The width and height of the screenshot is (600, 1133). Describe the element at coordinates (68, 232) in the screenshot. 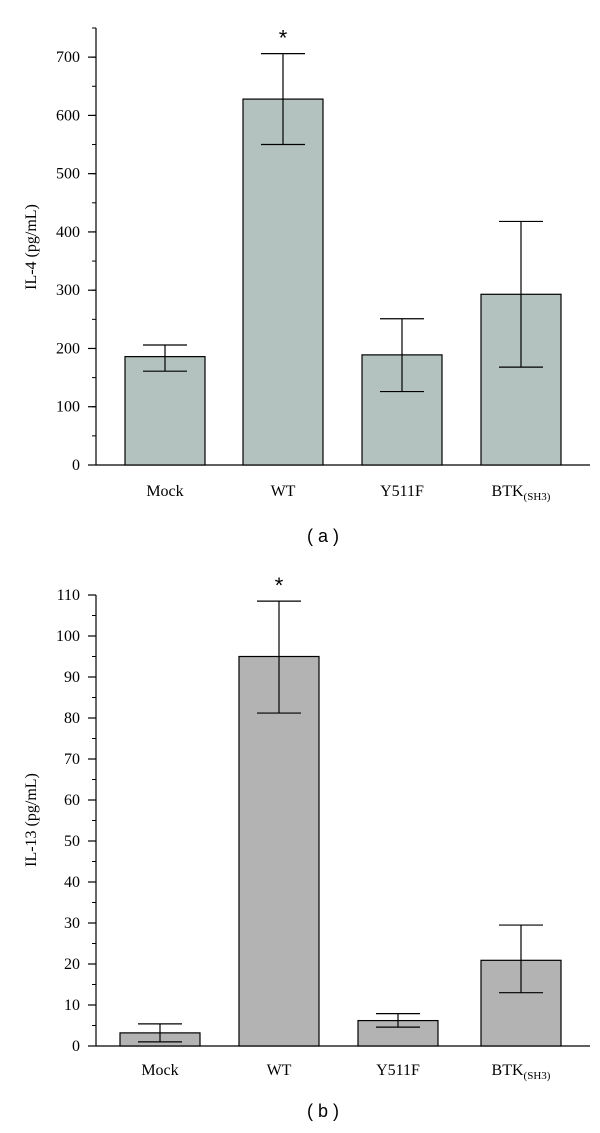

I see `y-tick-label: 400` at that location.